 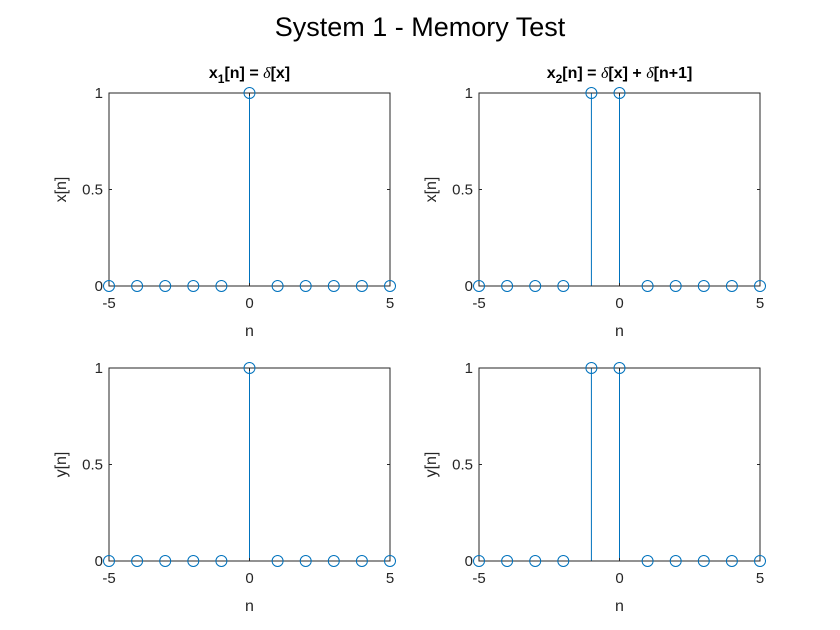 What do you see at coordinates (420, 27) in the screenshot?
I see `figure-title: System 1 - Memory Test` at bounding box center [420, 27].